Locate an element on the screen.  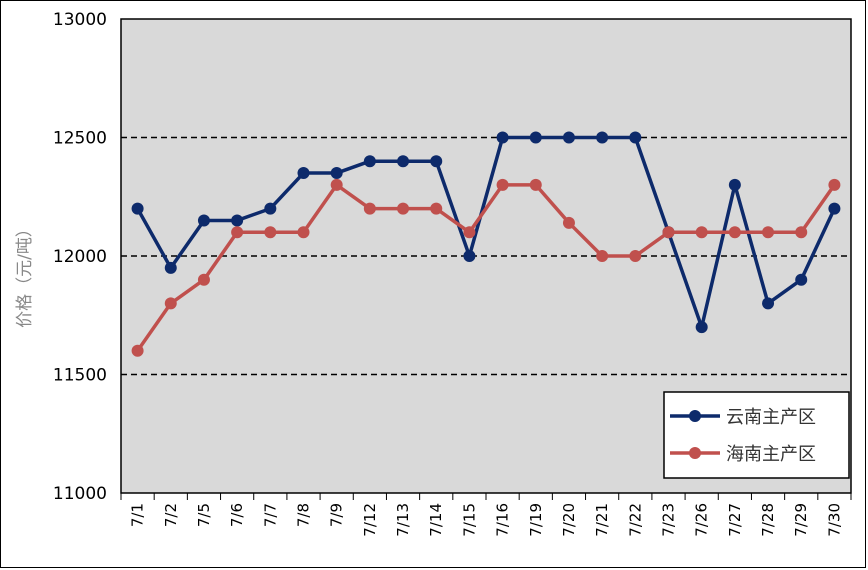
legend-label: 海南主产区 is located at coordinates (771, 454).